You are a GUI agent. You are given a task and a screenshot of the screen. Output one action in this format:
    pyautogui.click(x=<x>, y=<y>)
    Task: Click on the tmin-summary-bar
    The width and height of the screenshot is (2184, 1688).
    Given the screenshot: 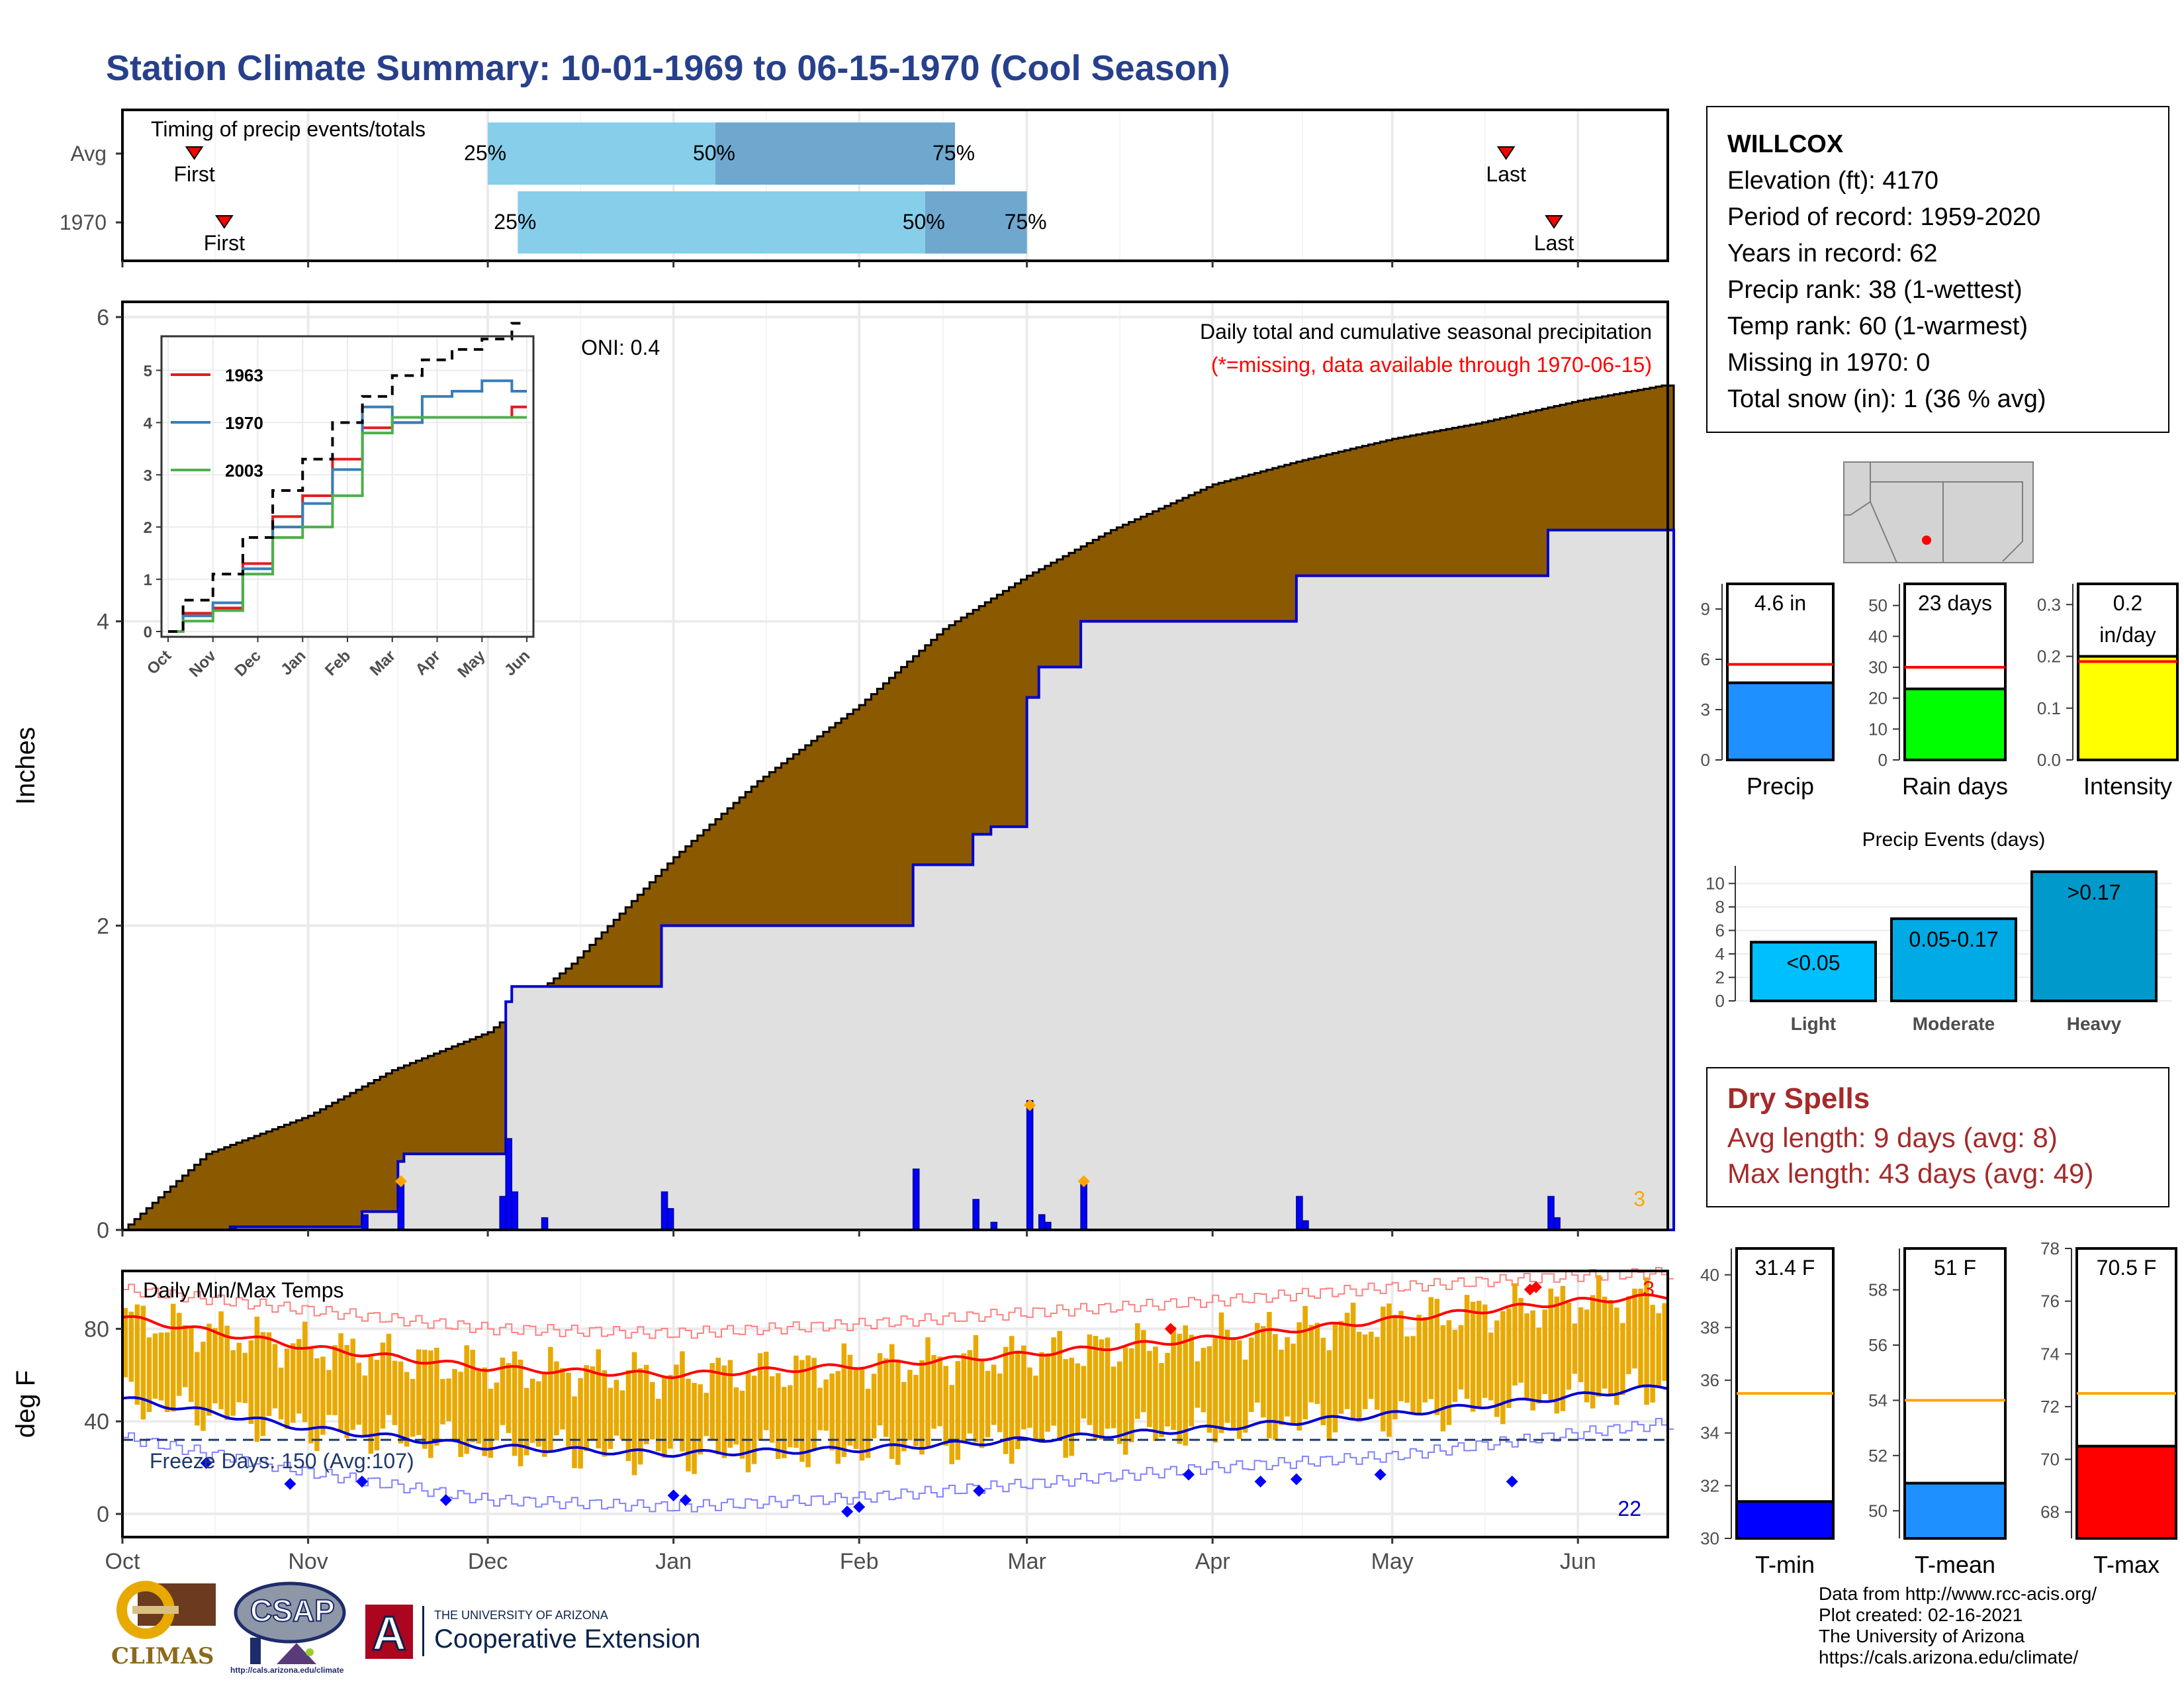 What is the action you would take?
    pyautogui.click(x=1785, y=1520)
    